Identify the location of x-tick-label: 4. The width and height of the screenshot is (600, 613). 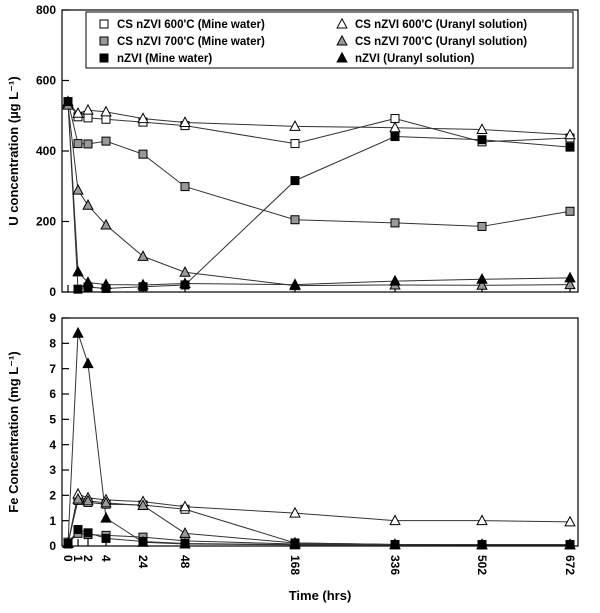
(106, 558).